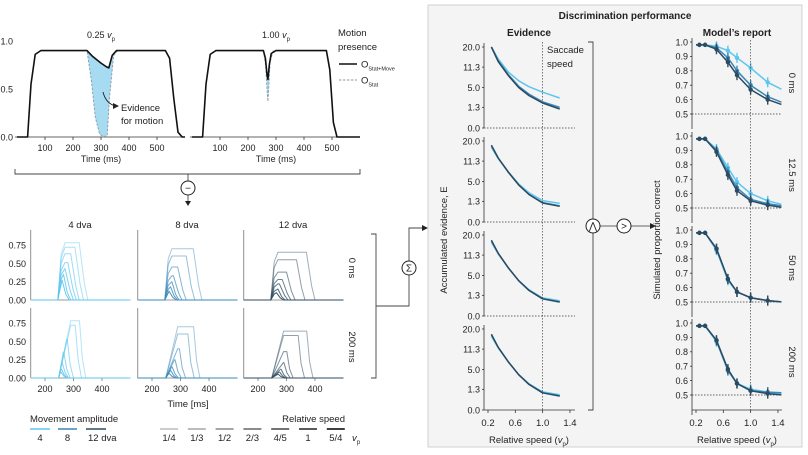 Image resolution: width=808 pixels, height=455 pixels. What do you see at coordinates (593, 226) in the screenshot?
I see `min-operator-circle` at bounding box center [593, 226].